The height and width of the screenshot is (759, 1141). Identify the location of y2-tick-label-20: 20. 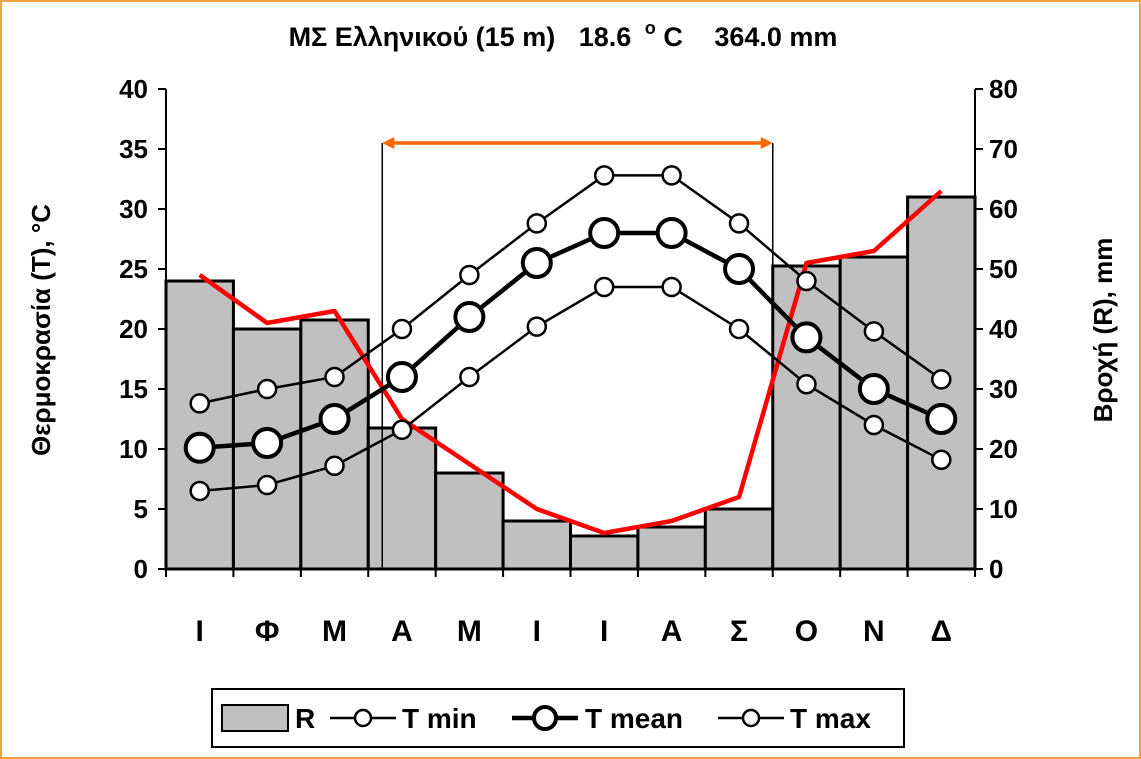
(1003, 449).